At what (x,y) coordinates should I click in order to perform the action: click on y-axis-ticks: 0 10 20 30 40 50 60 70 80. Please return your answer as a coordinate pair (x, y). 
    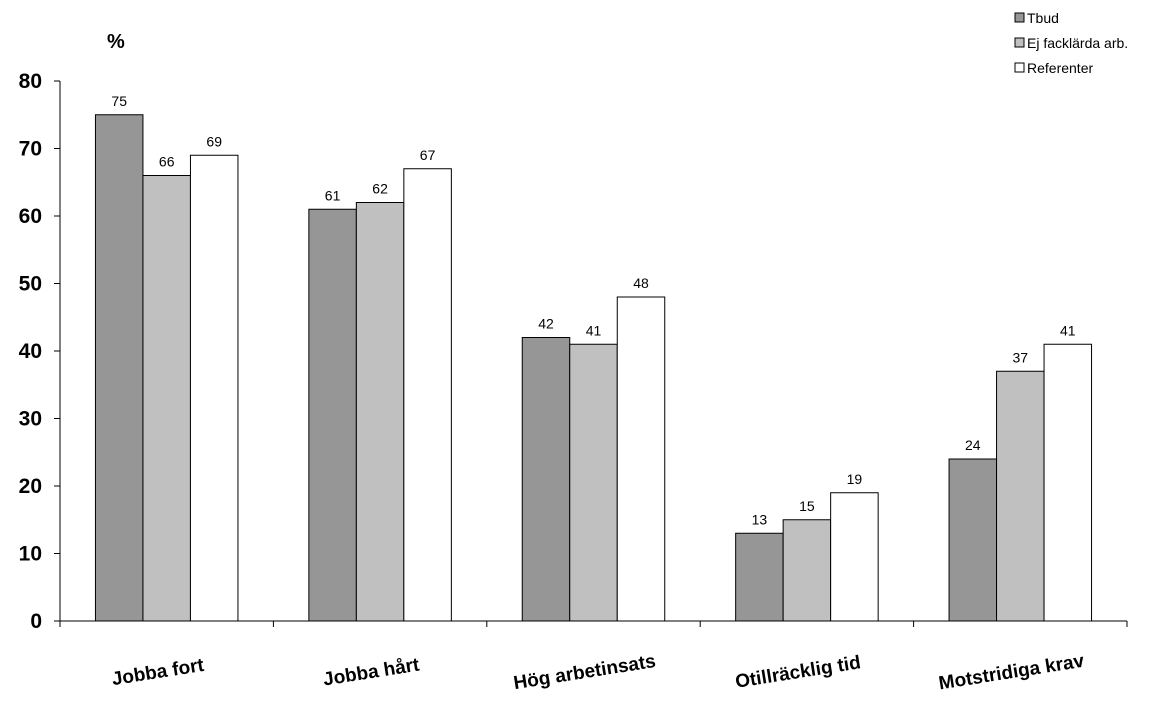
    Looking at the image, I should click on (39, 351).